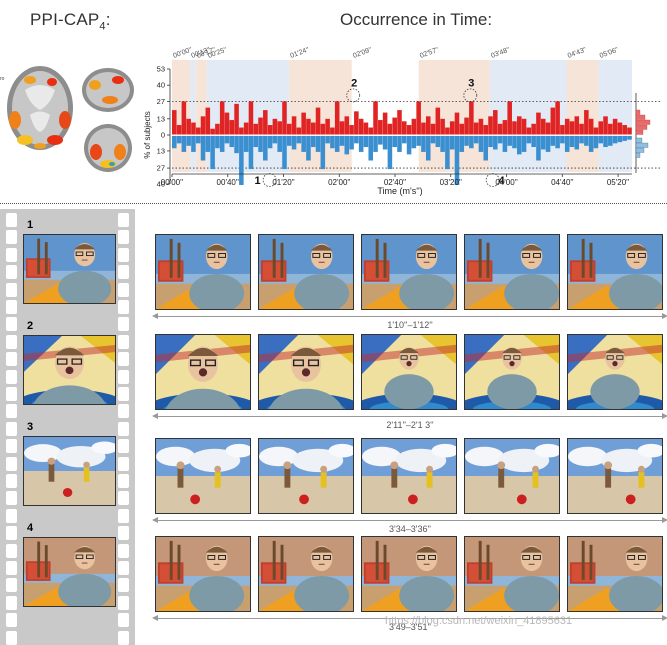  What do you see at coordinates (354, 83) in the screenshot?
I see `event-marker-label: 2` at bounding box center [354, 83].